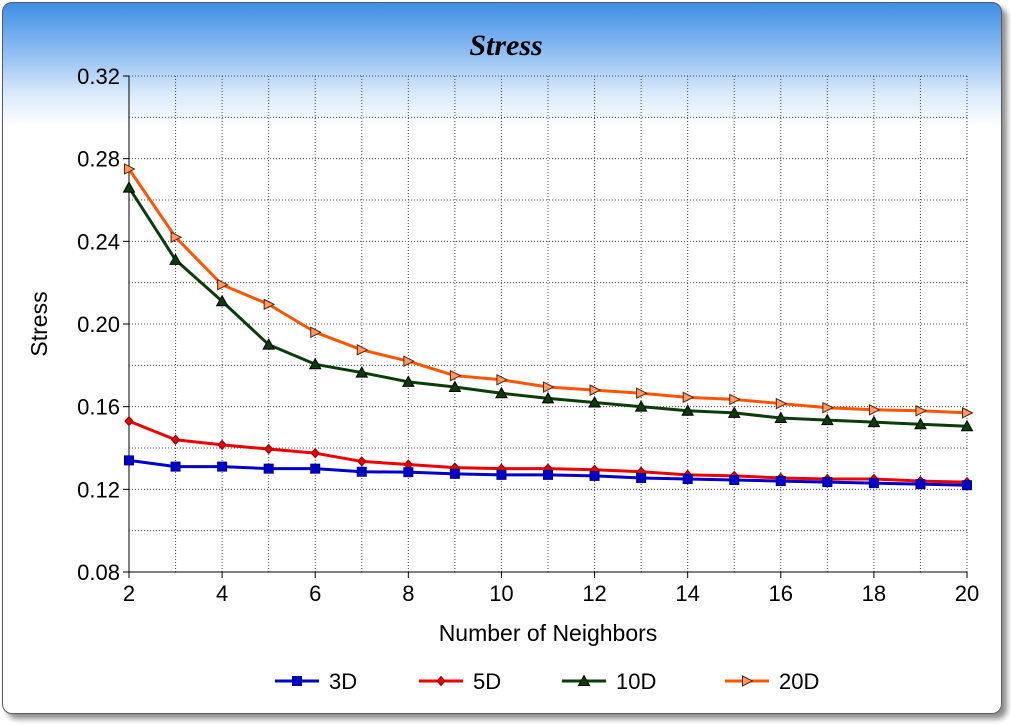  What do you see at coordinates (874, 593) in the screenshot?
I see `x-tick-label: 18` at bounding box center [874, 593].